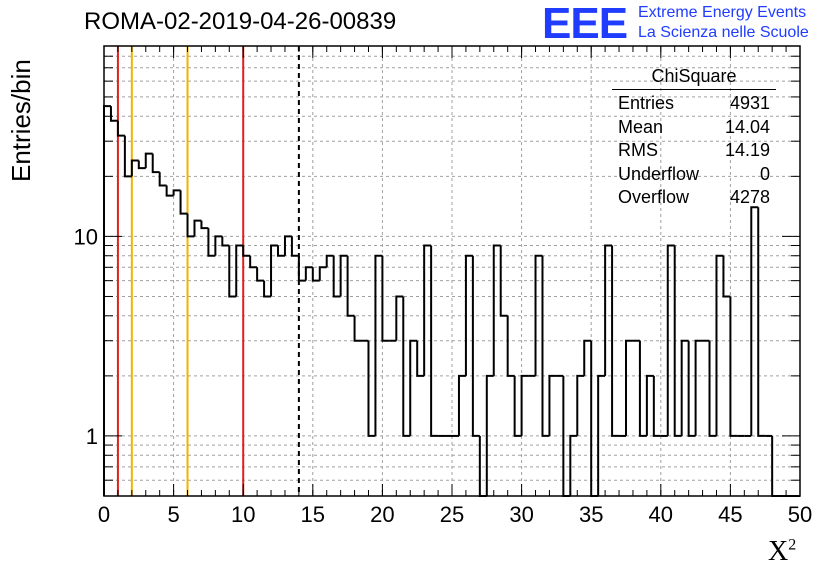  Describe the element at coordinates (654, 197) in the screenshot. I see `stats-label: Overflow` at that location.